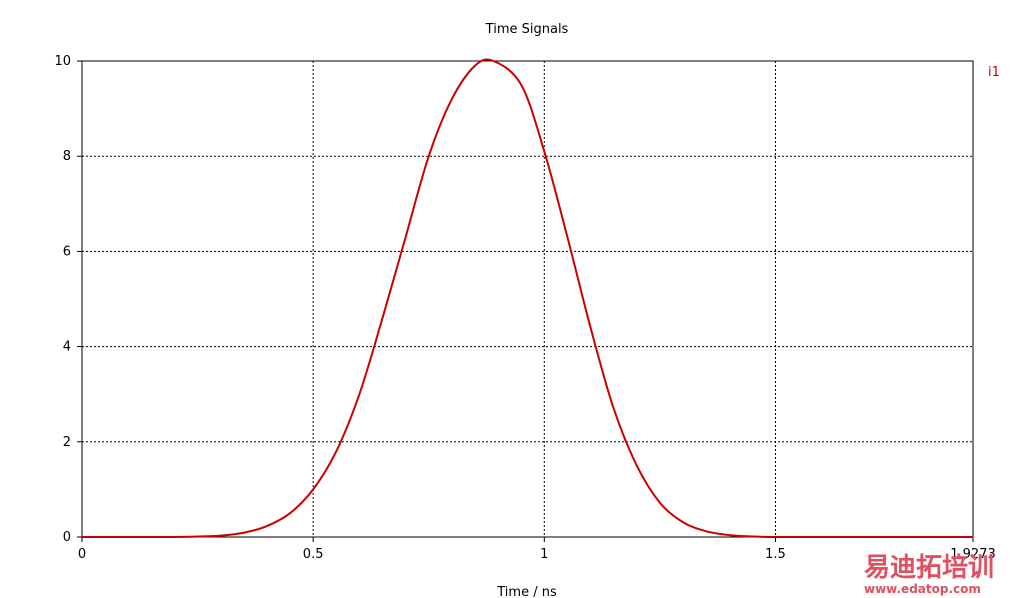 This screenshot has height=598, width=1017. I want to click on chart-title: Time Signals, so click(527, 29).